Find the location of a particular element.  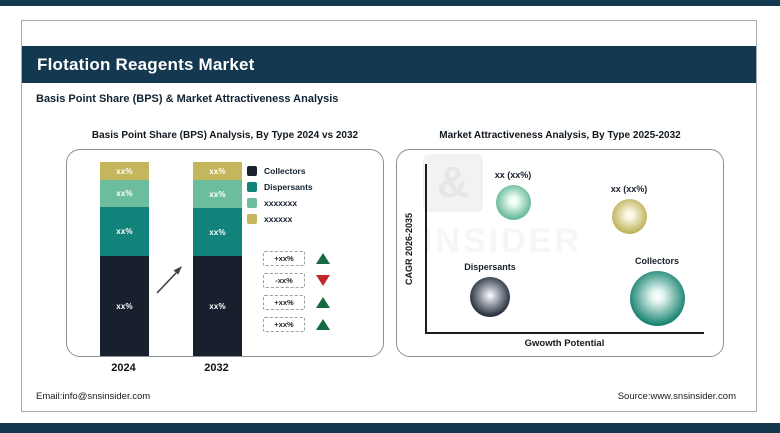

bps-category-labels: 2024 2032 is located at coordinates (225, 371).